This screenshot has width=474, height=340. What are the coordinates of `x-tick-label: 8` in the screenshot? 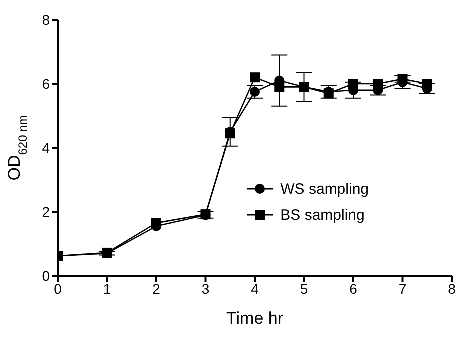 It's located at (452, 288).